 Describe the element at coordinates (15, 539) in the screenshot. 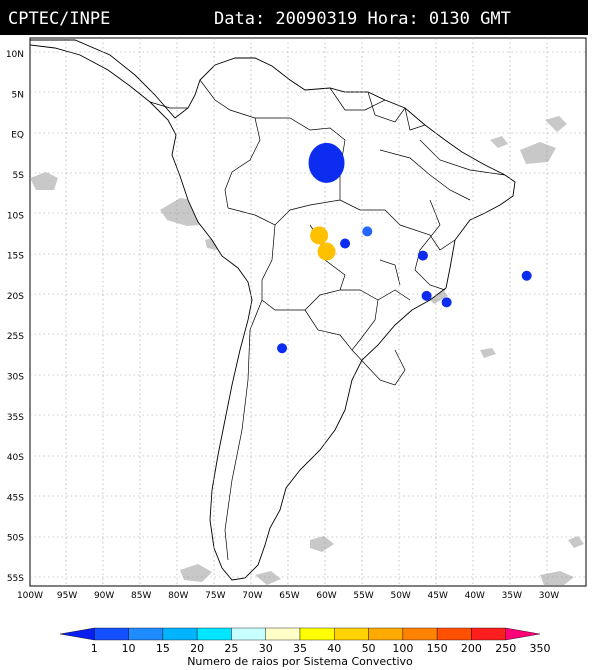

I see `lat-tick-label: 50S` at that location.